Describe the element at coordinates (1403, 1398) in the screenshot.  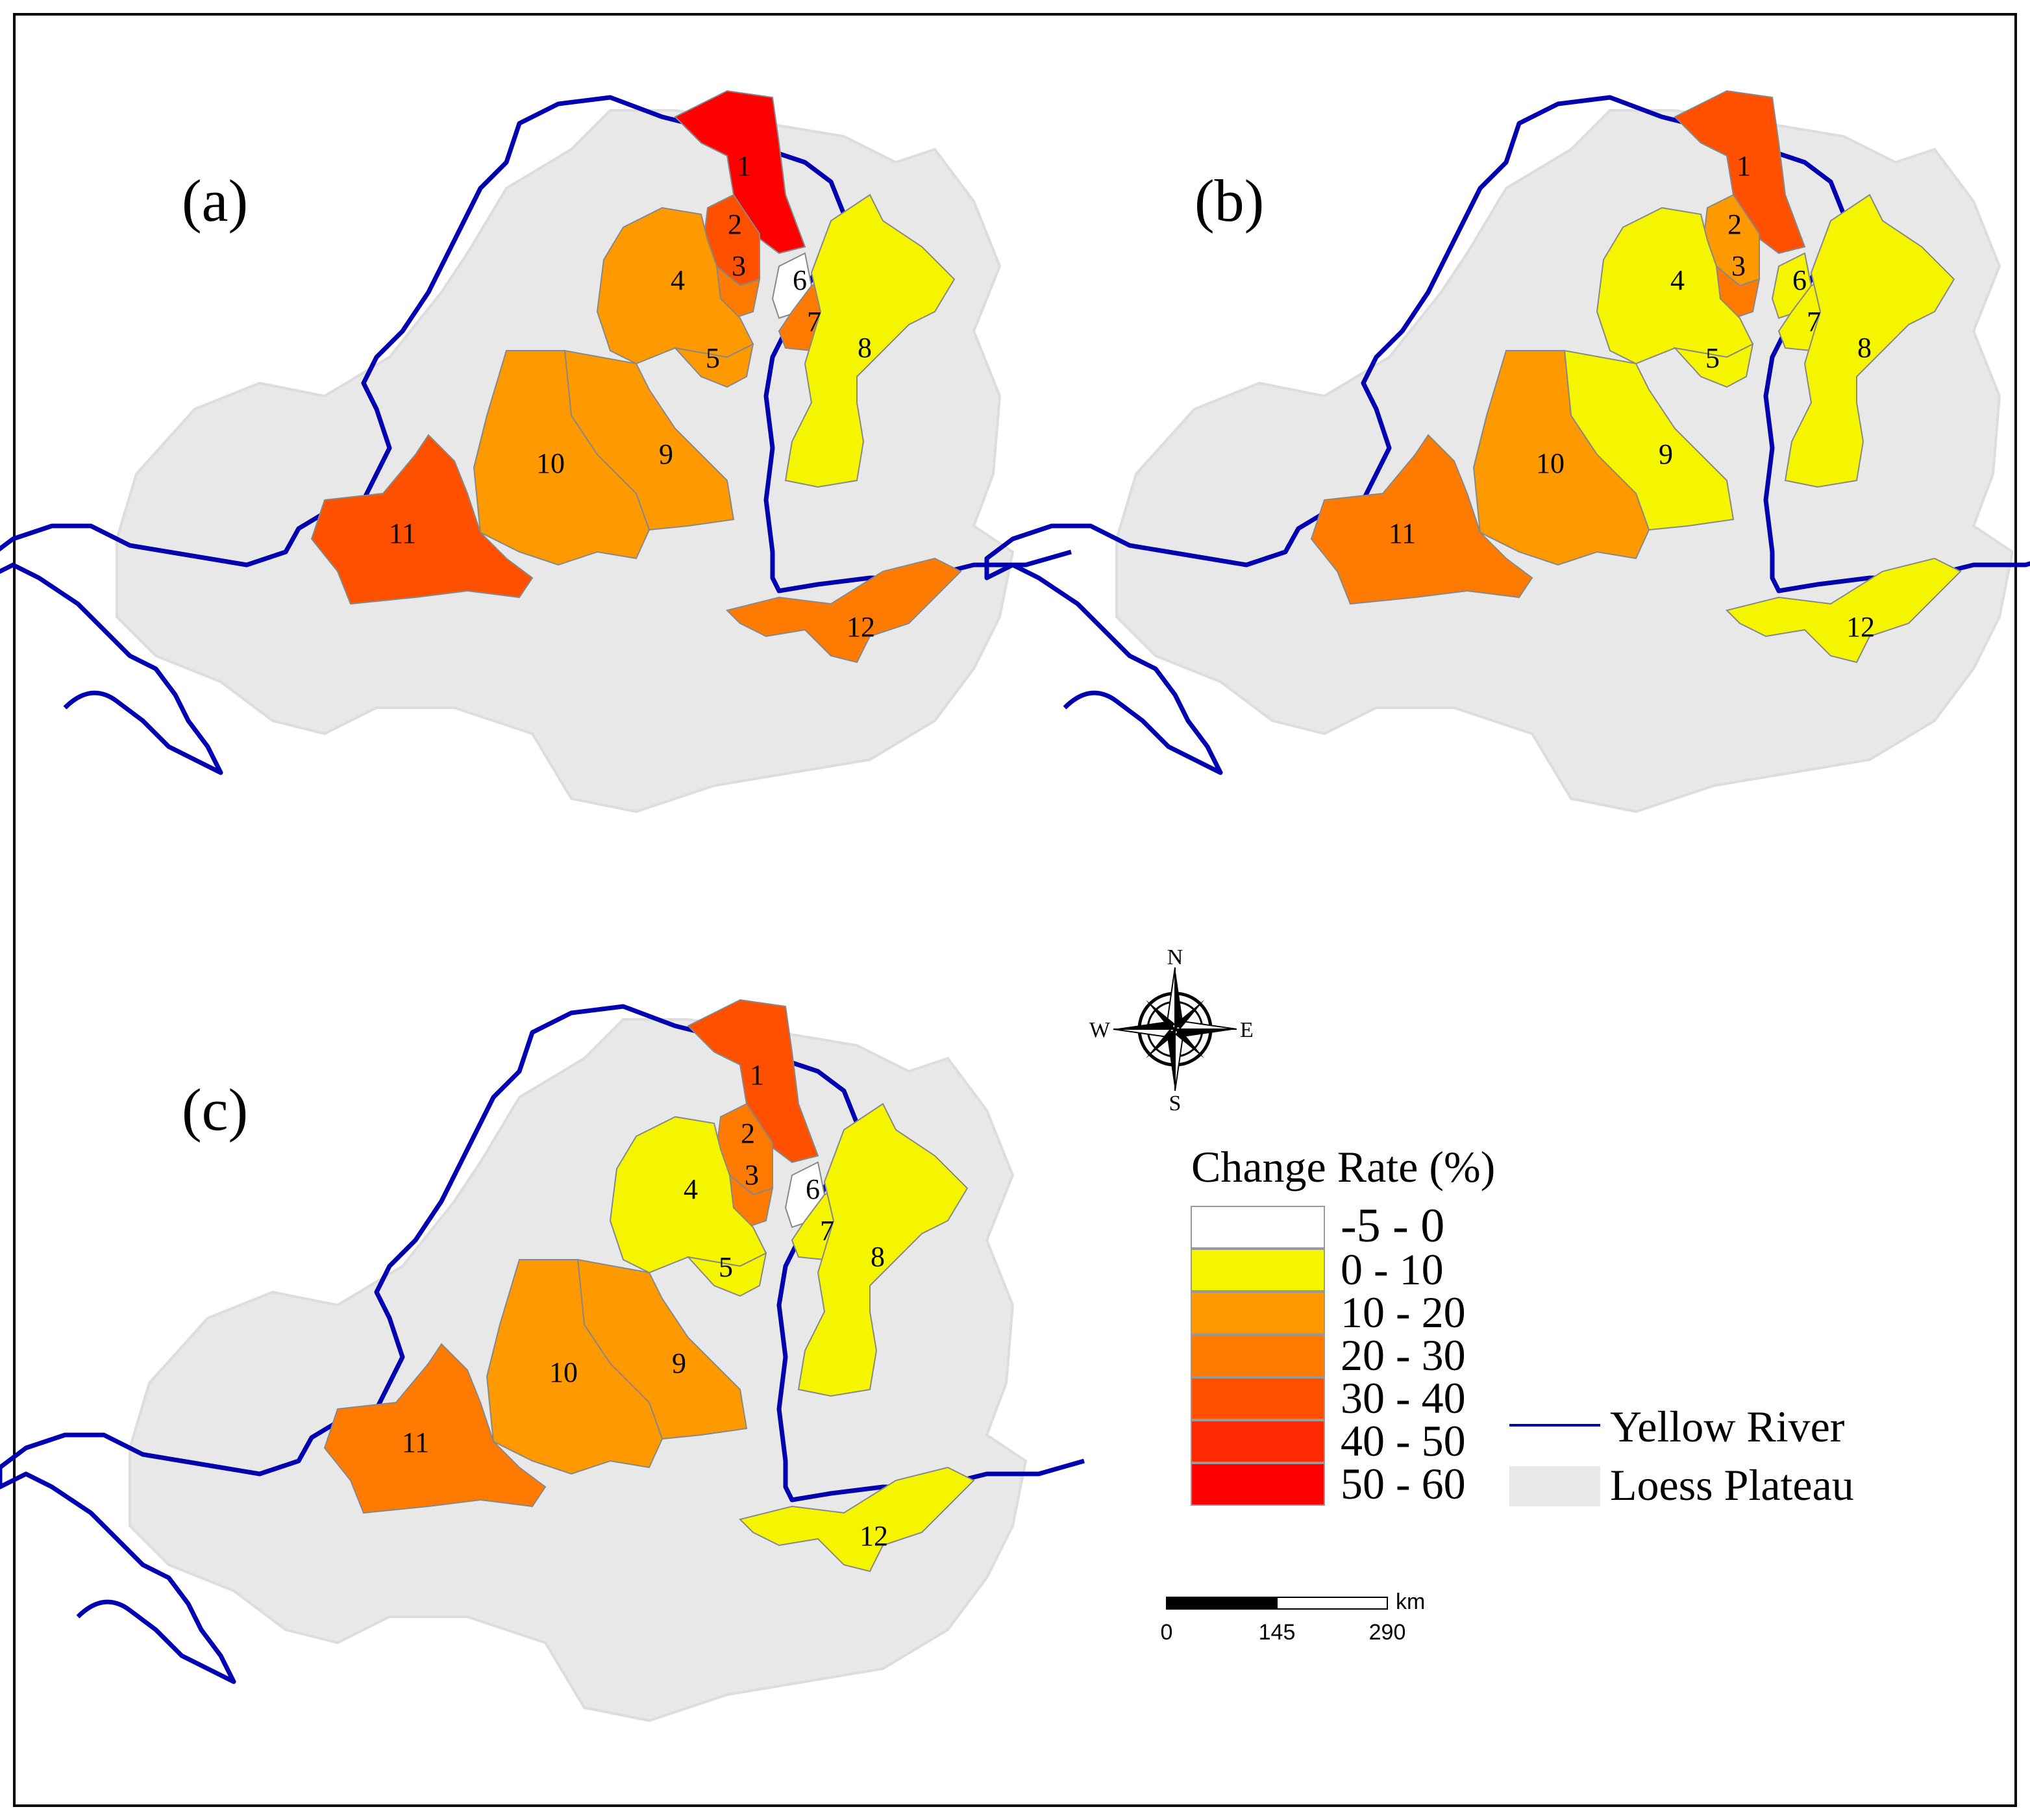
I see `legend-label-4: 30 - 40` at that location.